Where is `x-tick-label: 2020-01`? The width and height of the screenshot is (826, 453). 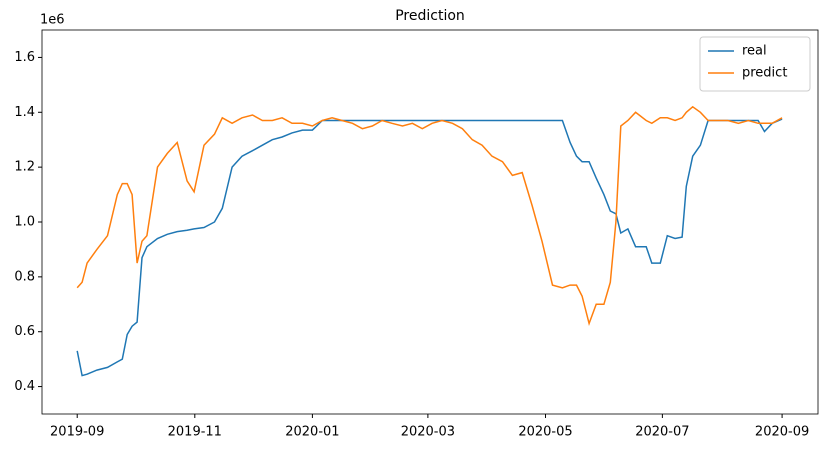 x-tick-label: 2020-01 is located at coordinates (312, 432).